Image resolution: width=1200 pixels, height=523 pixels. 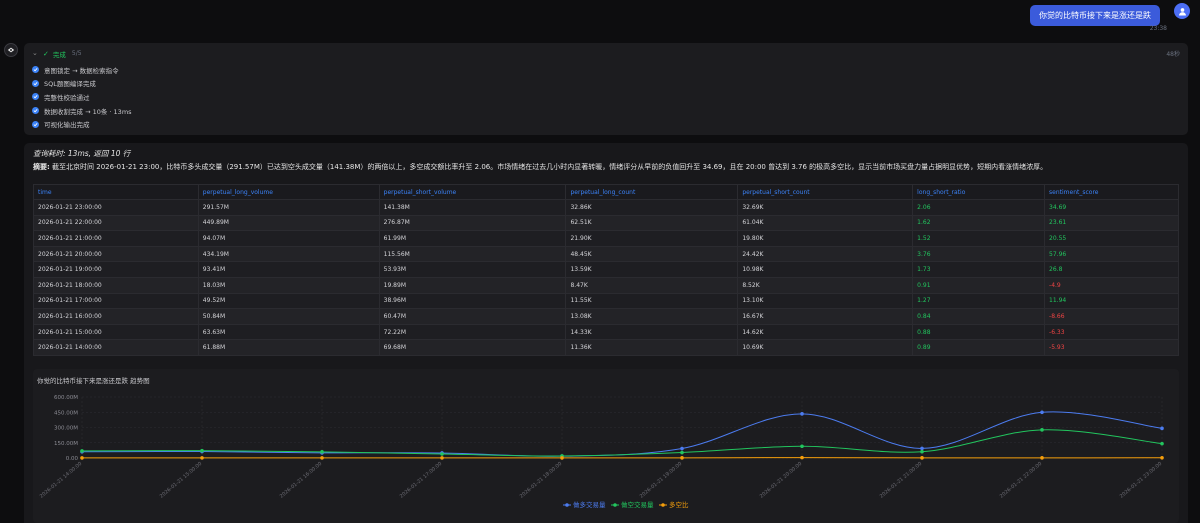 What do you see at coordinates (652, 347) in the screenshot?
I see `table-cell: 11.36K` at bounding box center [652, 347].